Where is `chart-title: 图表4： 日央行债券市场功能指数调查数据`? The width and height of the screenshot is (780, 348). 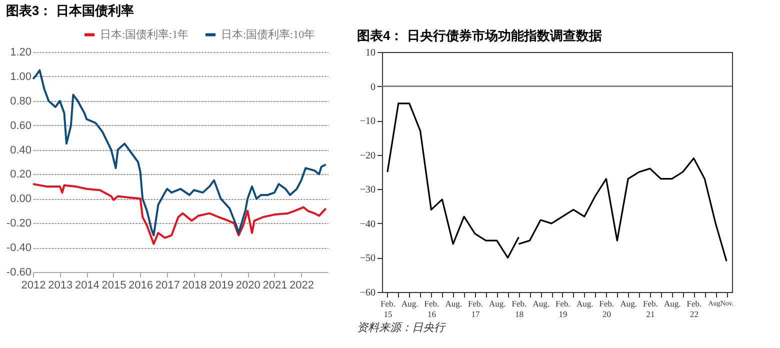 chart-title: 图表4： 日央行债券市场功能指数调查数据 is located at coordinates (479, 35).